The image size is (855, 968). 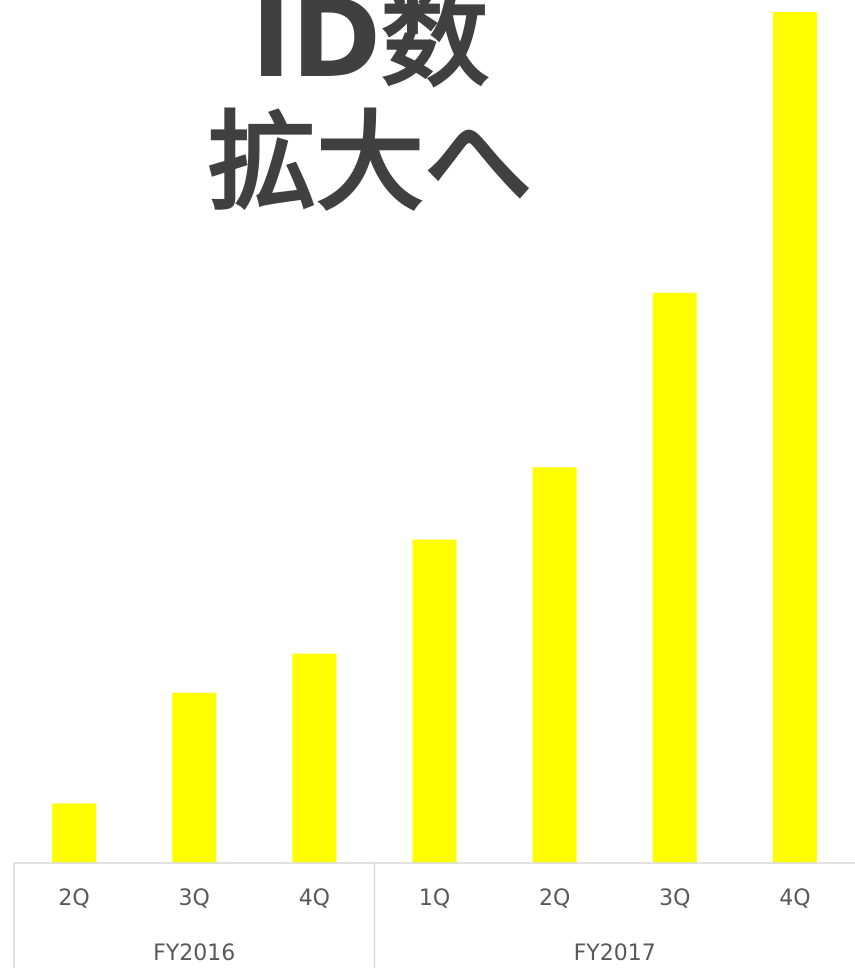 I want to click on axis-layer, so click(x=434, y=915).